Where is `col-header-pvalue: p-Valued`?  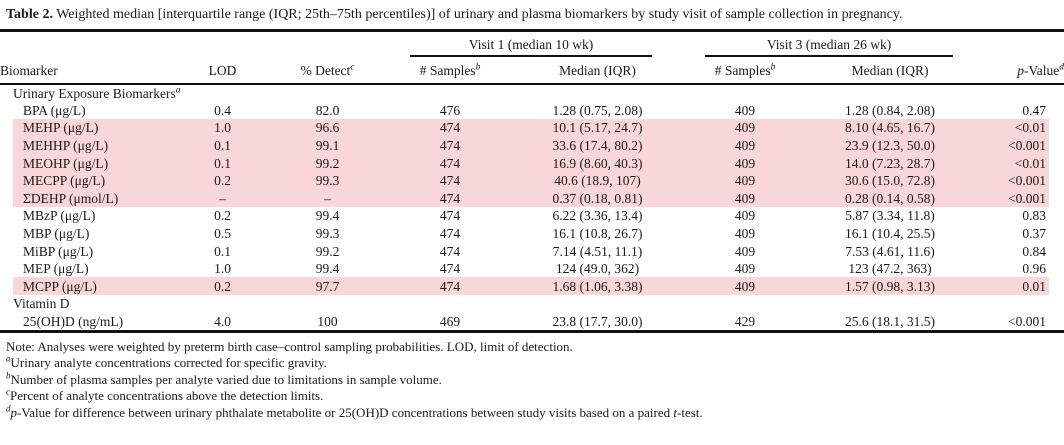
col-header-pvalue: p-Valued is located at coordinates (1019, 70).